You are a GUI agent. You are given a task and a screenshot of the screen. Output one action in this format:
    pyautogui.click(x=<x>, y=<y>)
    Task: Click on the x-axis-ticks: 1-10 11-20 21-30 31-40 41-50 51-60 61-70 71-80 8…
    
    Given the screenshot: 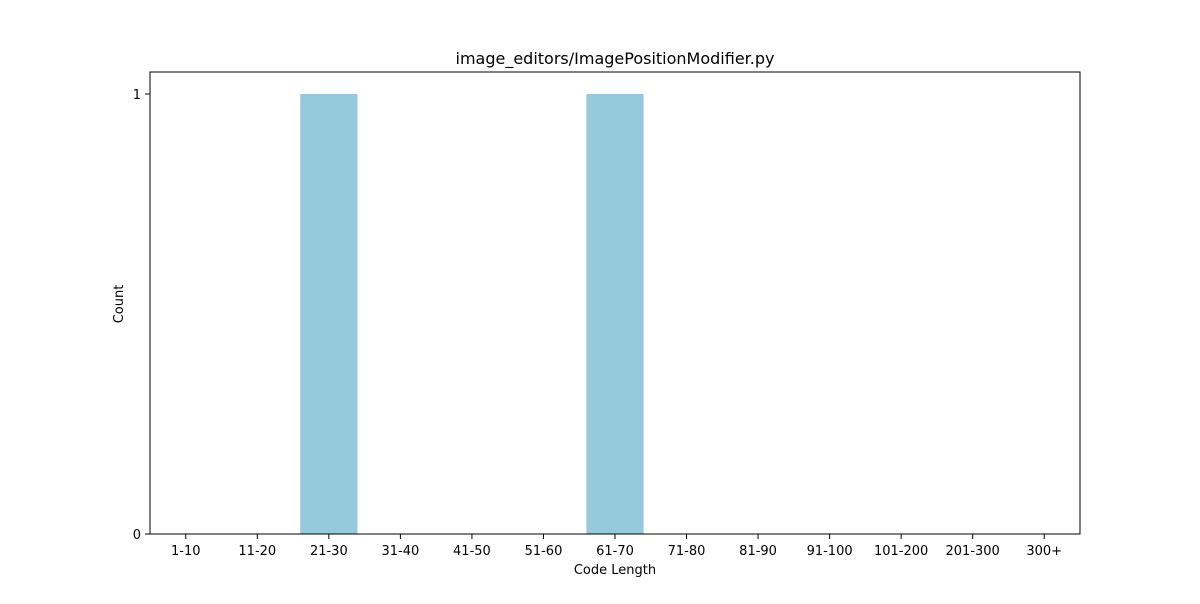 What is the action you would take?
    pyautogui.click(x=616, y=546)
    